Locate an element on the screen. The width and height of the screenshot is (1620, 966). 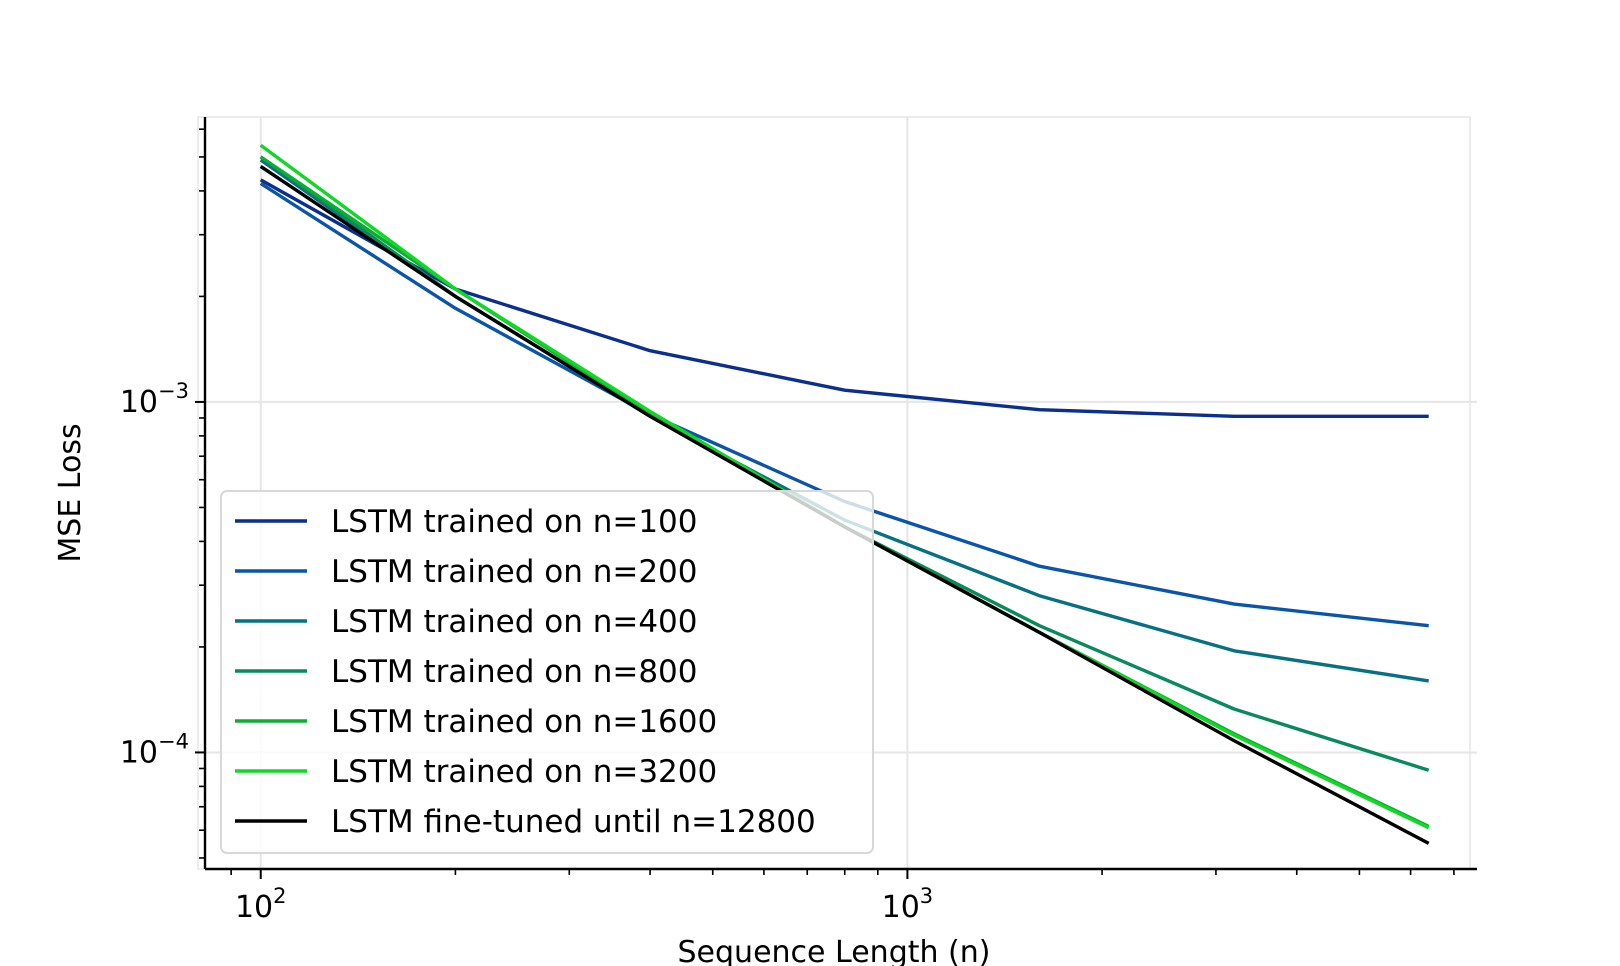
y-tick-label: 10⁻⁴ is located at coordinates (154, 749).